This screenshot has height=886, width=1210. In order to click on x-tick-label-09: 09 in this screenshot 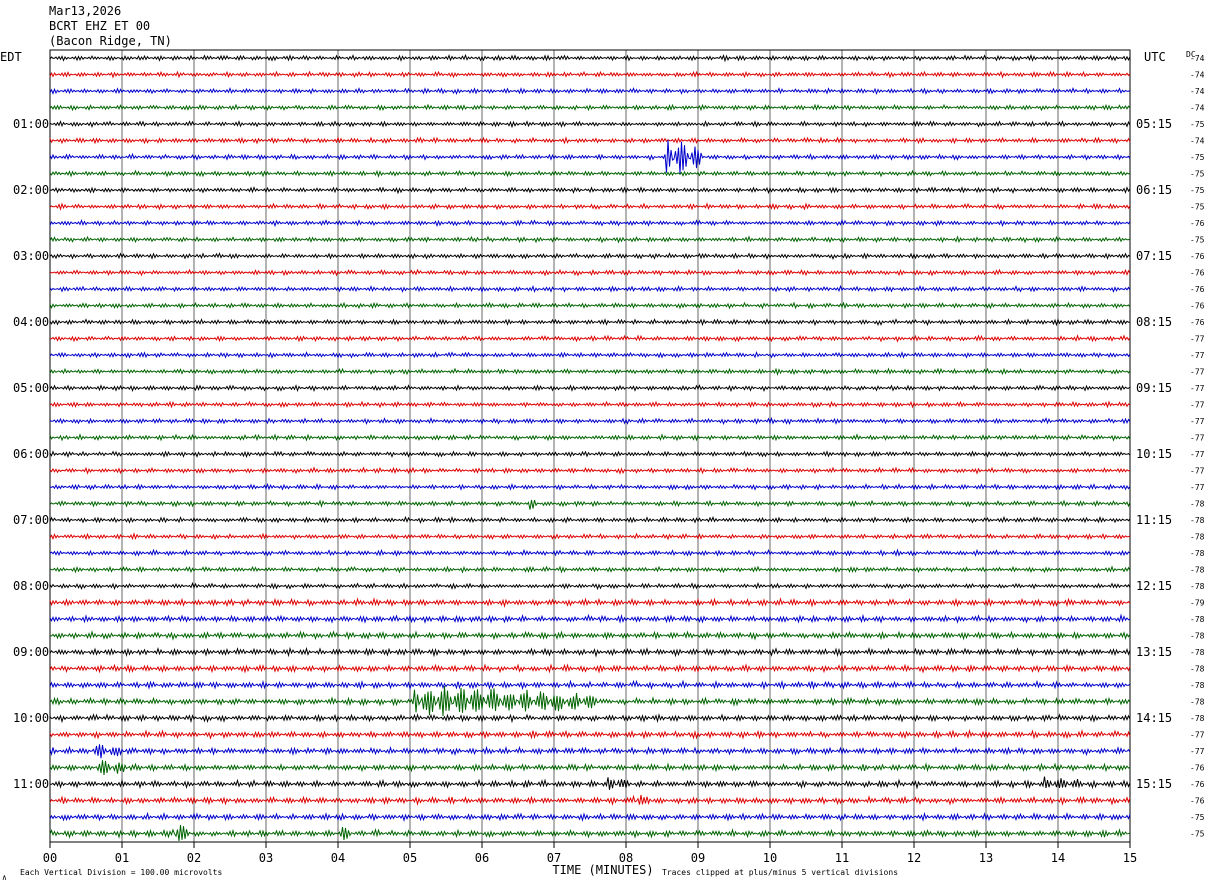, I will do `click(698, 858)`.